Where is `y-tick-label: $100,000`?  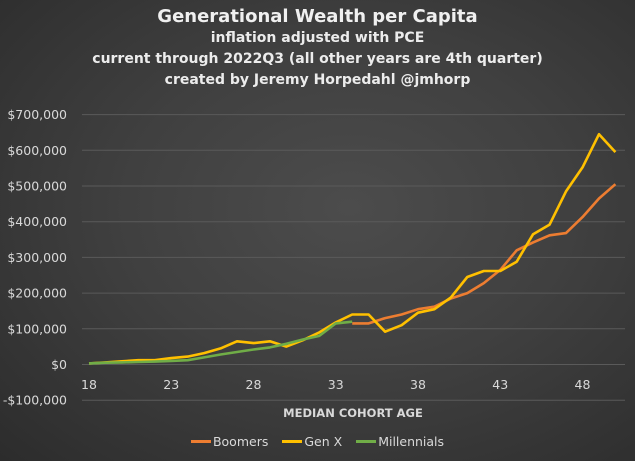
y-tick-label: $100,000 is located at coordinates (37, 328).